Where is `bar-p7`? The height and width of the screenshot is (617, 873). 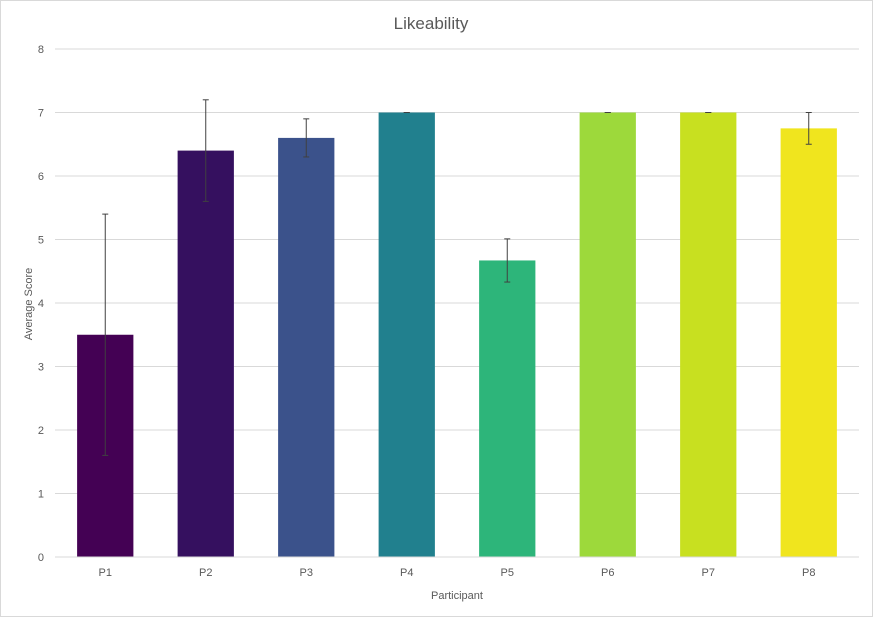 bar-p7 is located at coordinates (708, 334).